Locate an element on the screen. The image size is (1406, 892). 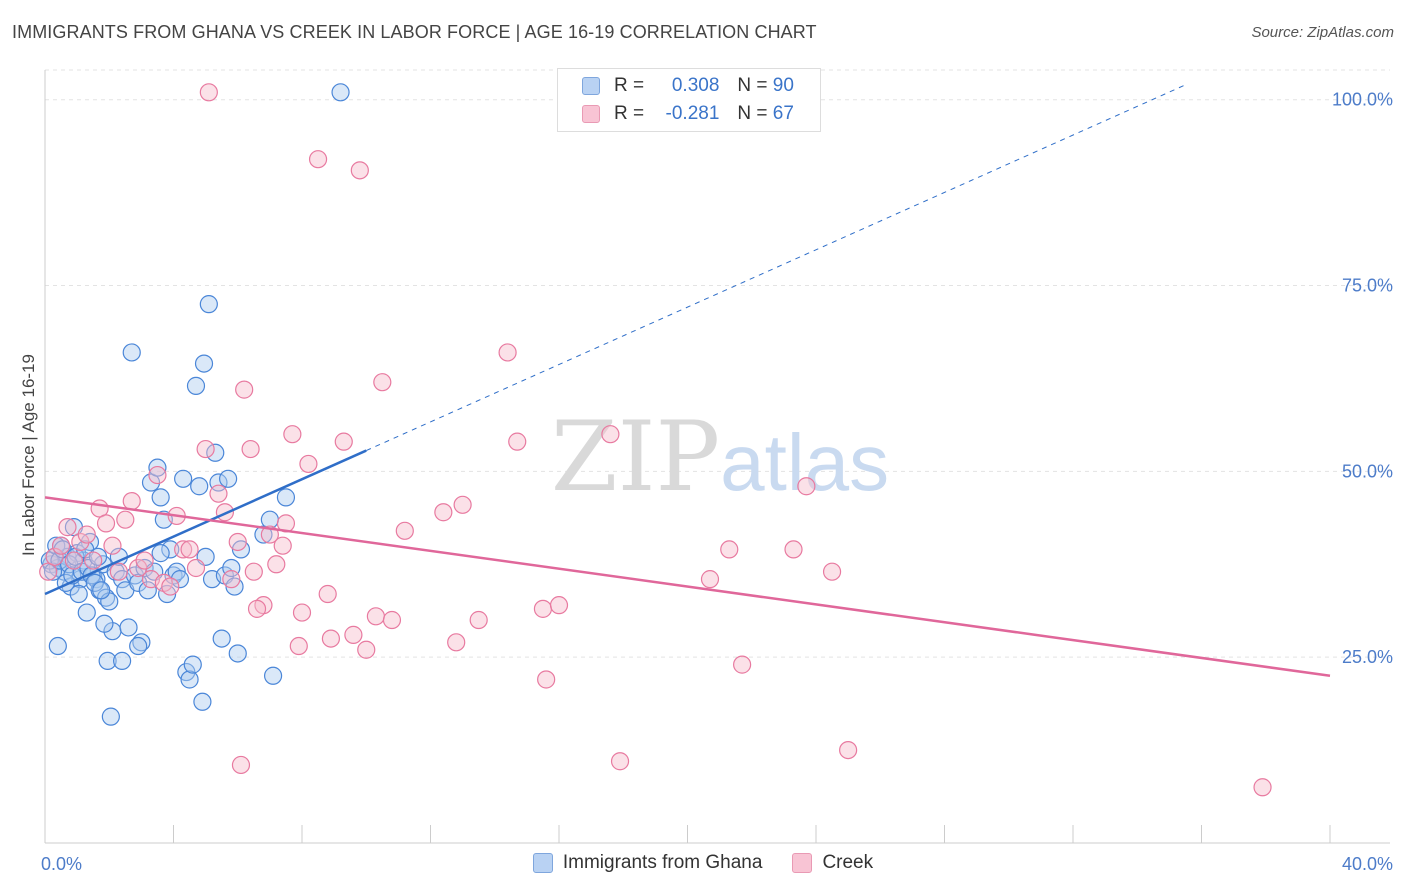
legend-label-creek: Creek is located at coordinates (848, 862).